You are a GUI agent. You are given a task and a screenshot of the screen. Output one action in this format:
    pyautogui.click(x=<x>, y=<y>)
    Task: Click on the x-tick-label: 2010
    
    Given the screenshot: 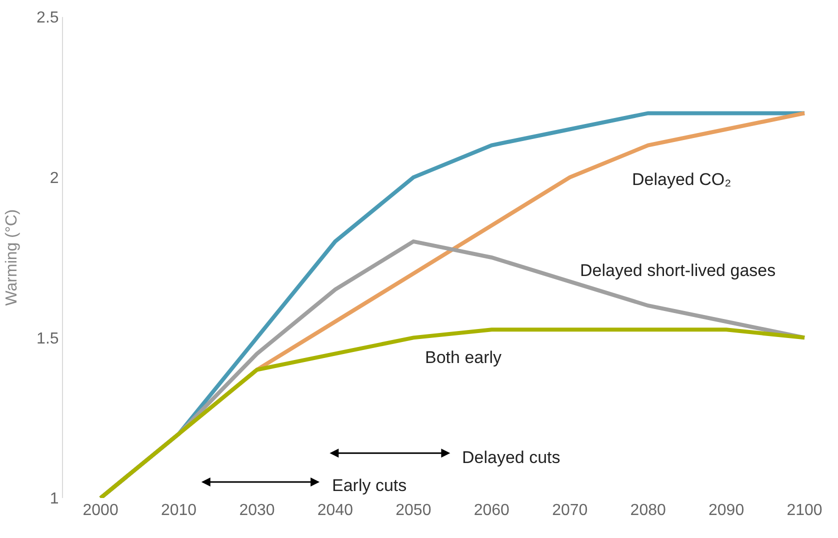 What is the action you would take?
    pyautogui.click(x=178, y=510)
    